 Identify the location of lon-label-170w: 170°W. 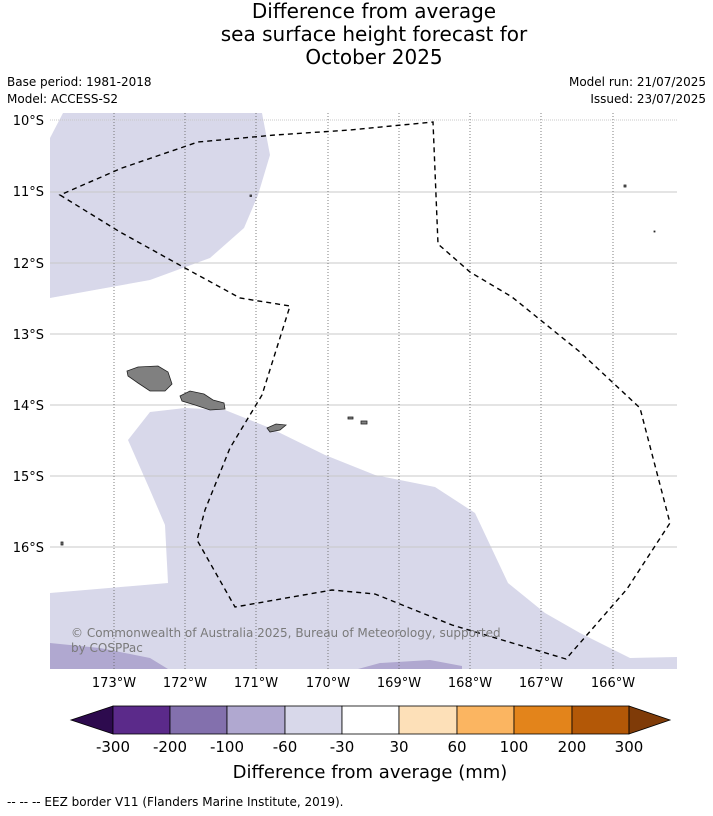
(328, 683).